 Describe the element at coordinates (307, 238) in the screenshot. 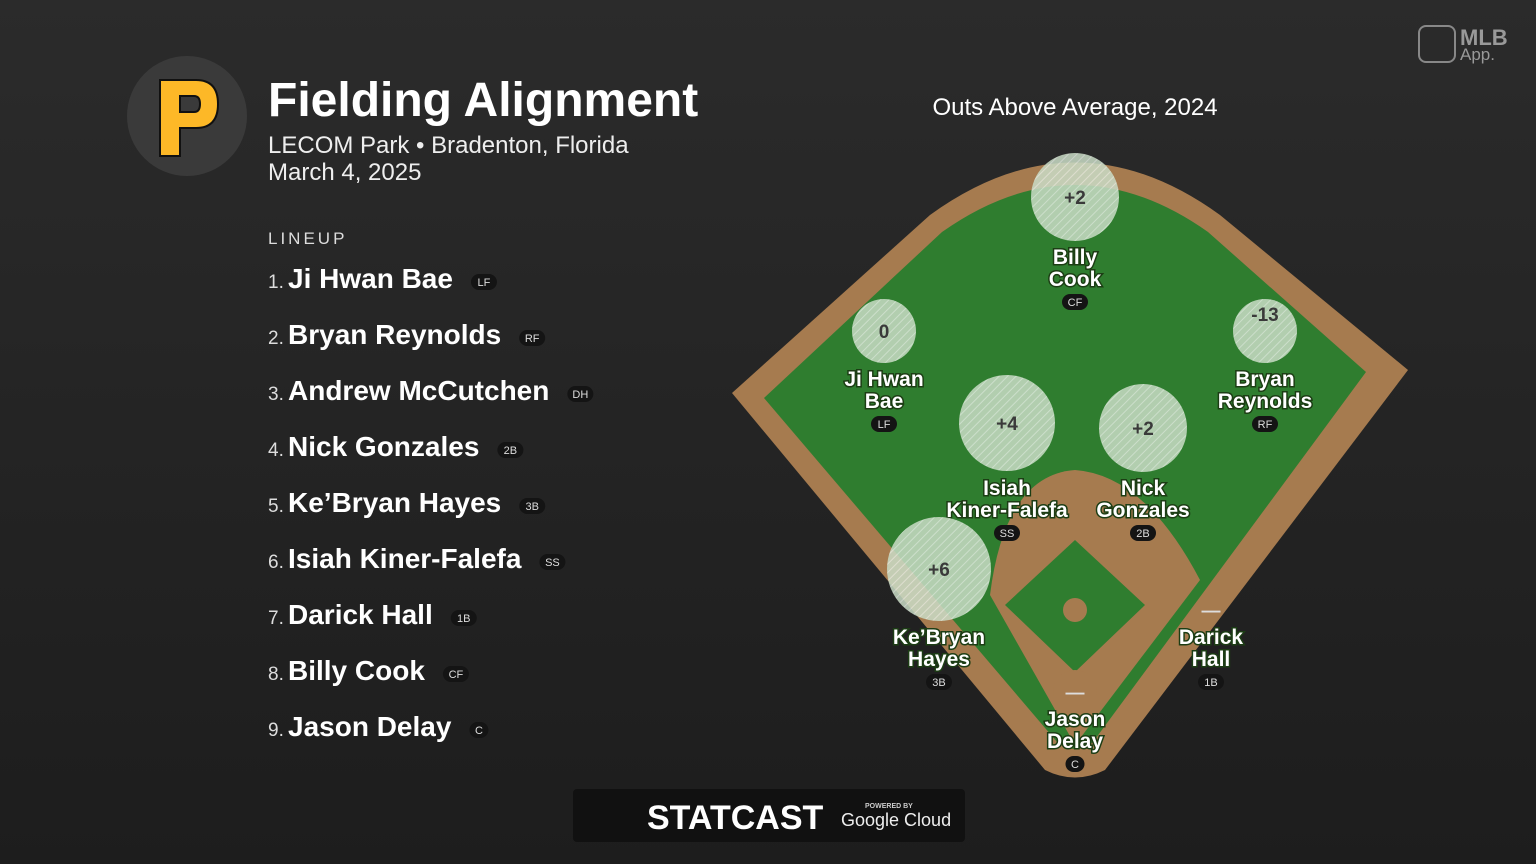

I see `lineup-heading: LINEUP` at that location.